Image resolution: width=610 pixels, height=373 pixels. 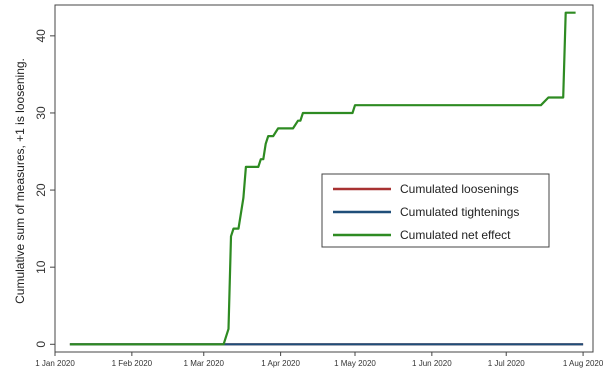 What do you see at coordinates (41, 267) in the screenshot?
I see `y-tick-label: 10` at bounding box center [41, 267].